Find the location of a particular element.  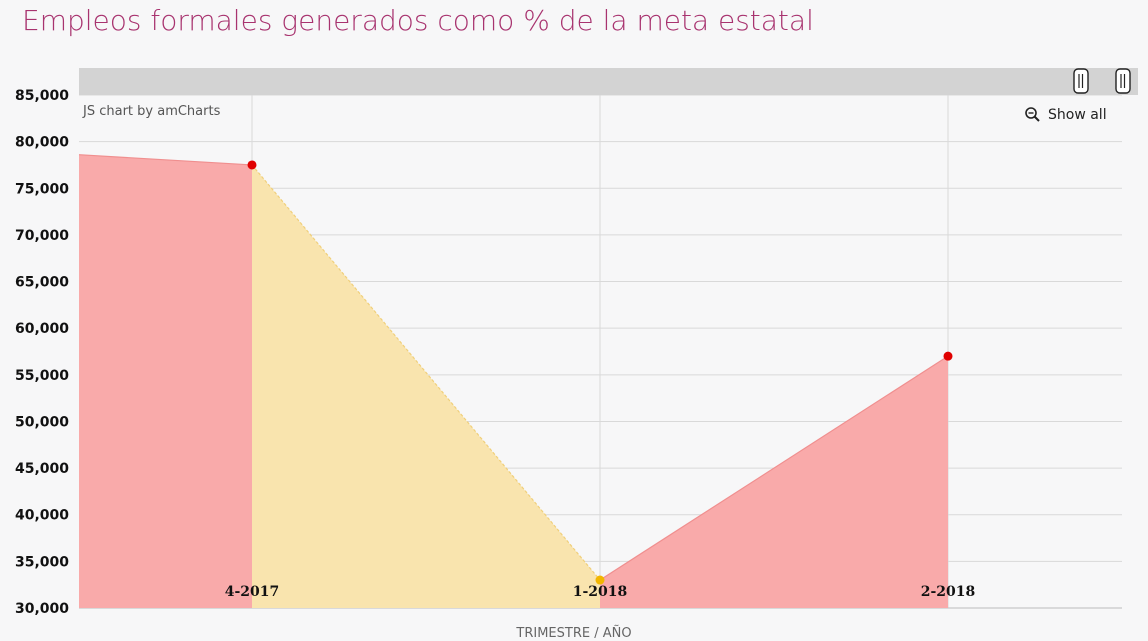

x-tick-label: 1-2018 is located at coordinates (600, 592).